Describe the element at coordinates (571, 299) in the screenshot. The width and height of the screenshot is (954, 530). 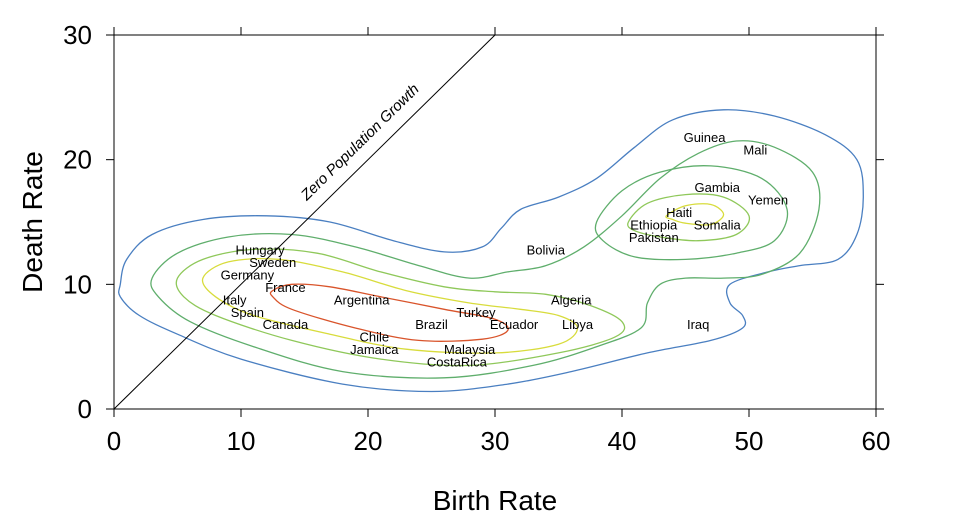
I see `country-label-algeria: Algeria` at that location.